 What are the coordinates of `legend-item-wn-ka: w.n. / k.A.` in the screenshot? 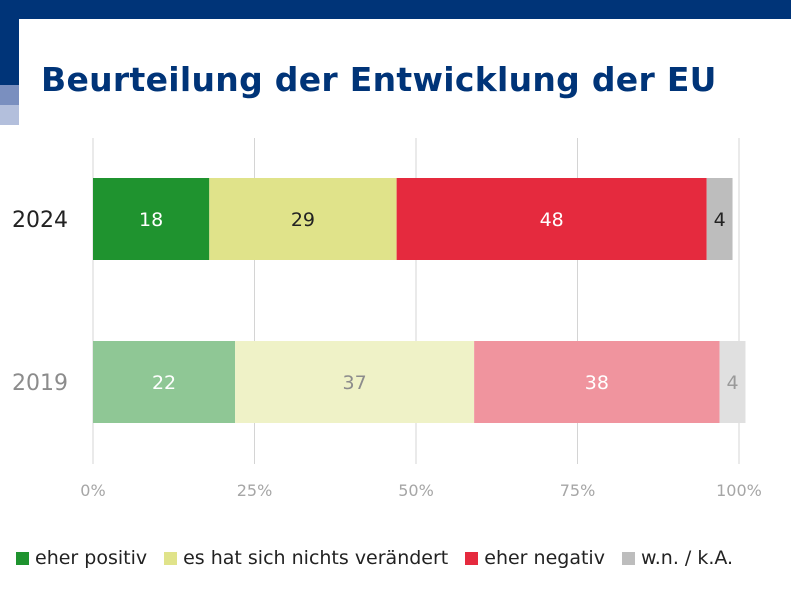 It's located at (677, 558).